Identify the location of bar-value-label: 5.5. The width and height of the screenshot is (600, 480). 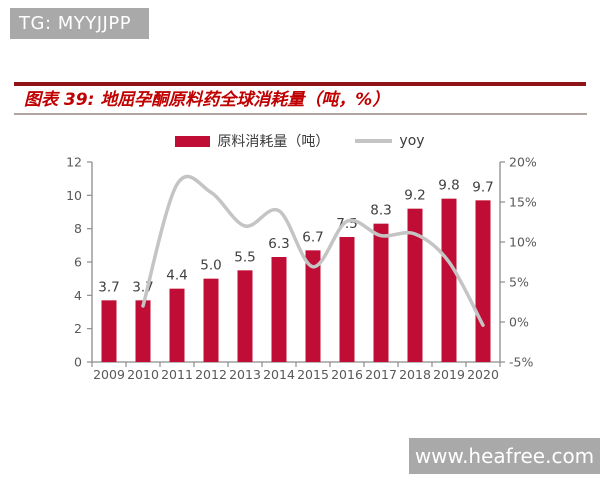
(244, 257).